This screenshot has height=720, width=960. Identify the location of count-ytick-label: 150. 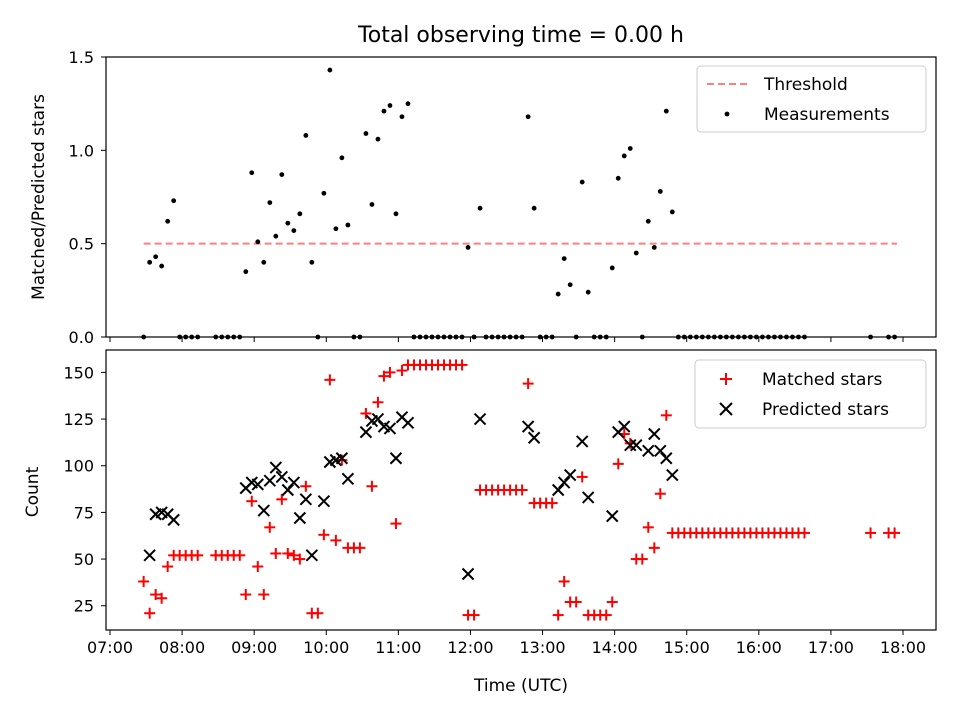
(78, 372).